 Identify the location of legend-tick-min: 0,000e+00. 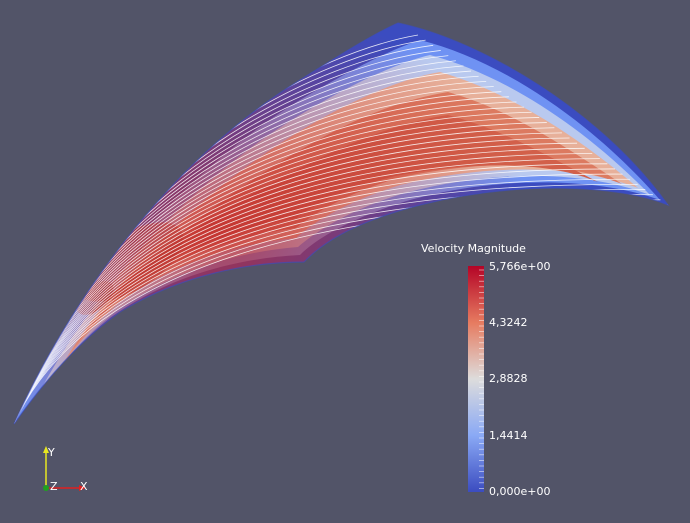
(520, 491).